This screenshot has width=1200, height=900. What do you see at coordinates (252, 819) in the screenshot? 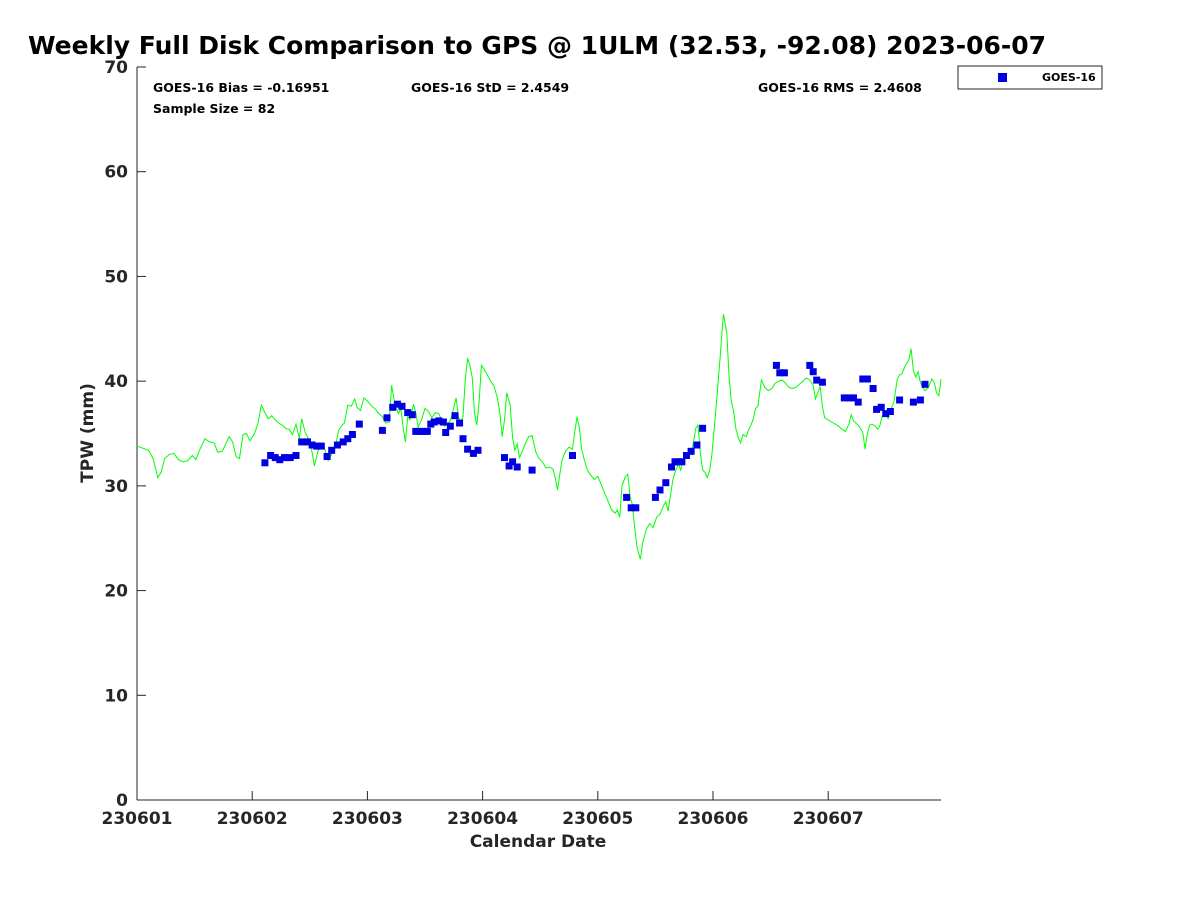
I see `x-tick-label: 230602` at bounding box center [252, 819].